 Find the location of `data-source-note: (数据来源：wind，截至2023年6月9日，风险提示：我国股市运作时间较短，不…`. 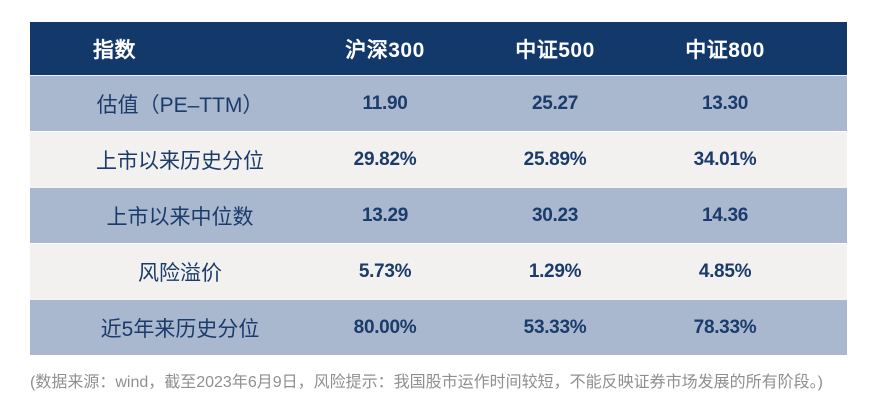

data-source-note: (数据来源：wind，截至2023年6月9日，风险提示：我国股市运作时间较短，不… is located at coordinates (426, 382).